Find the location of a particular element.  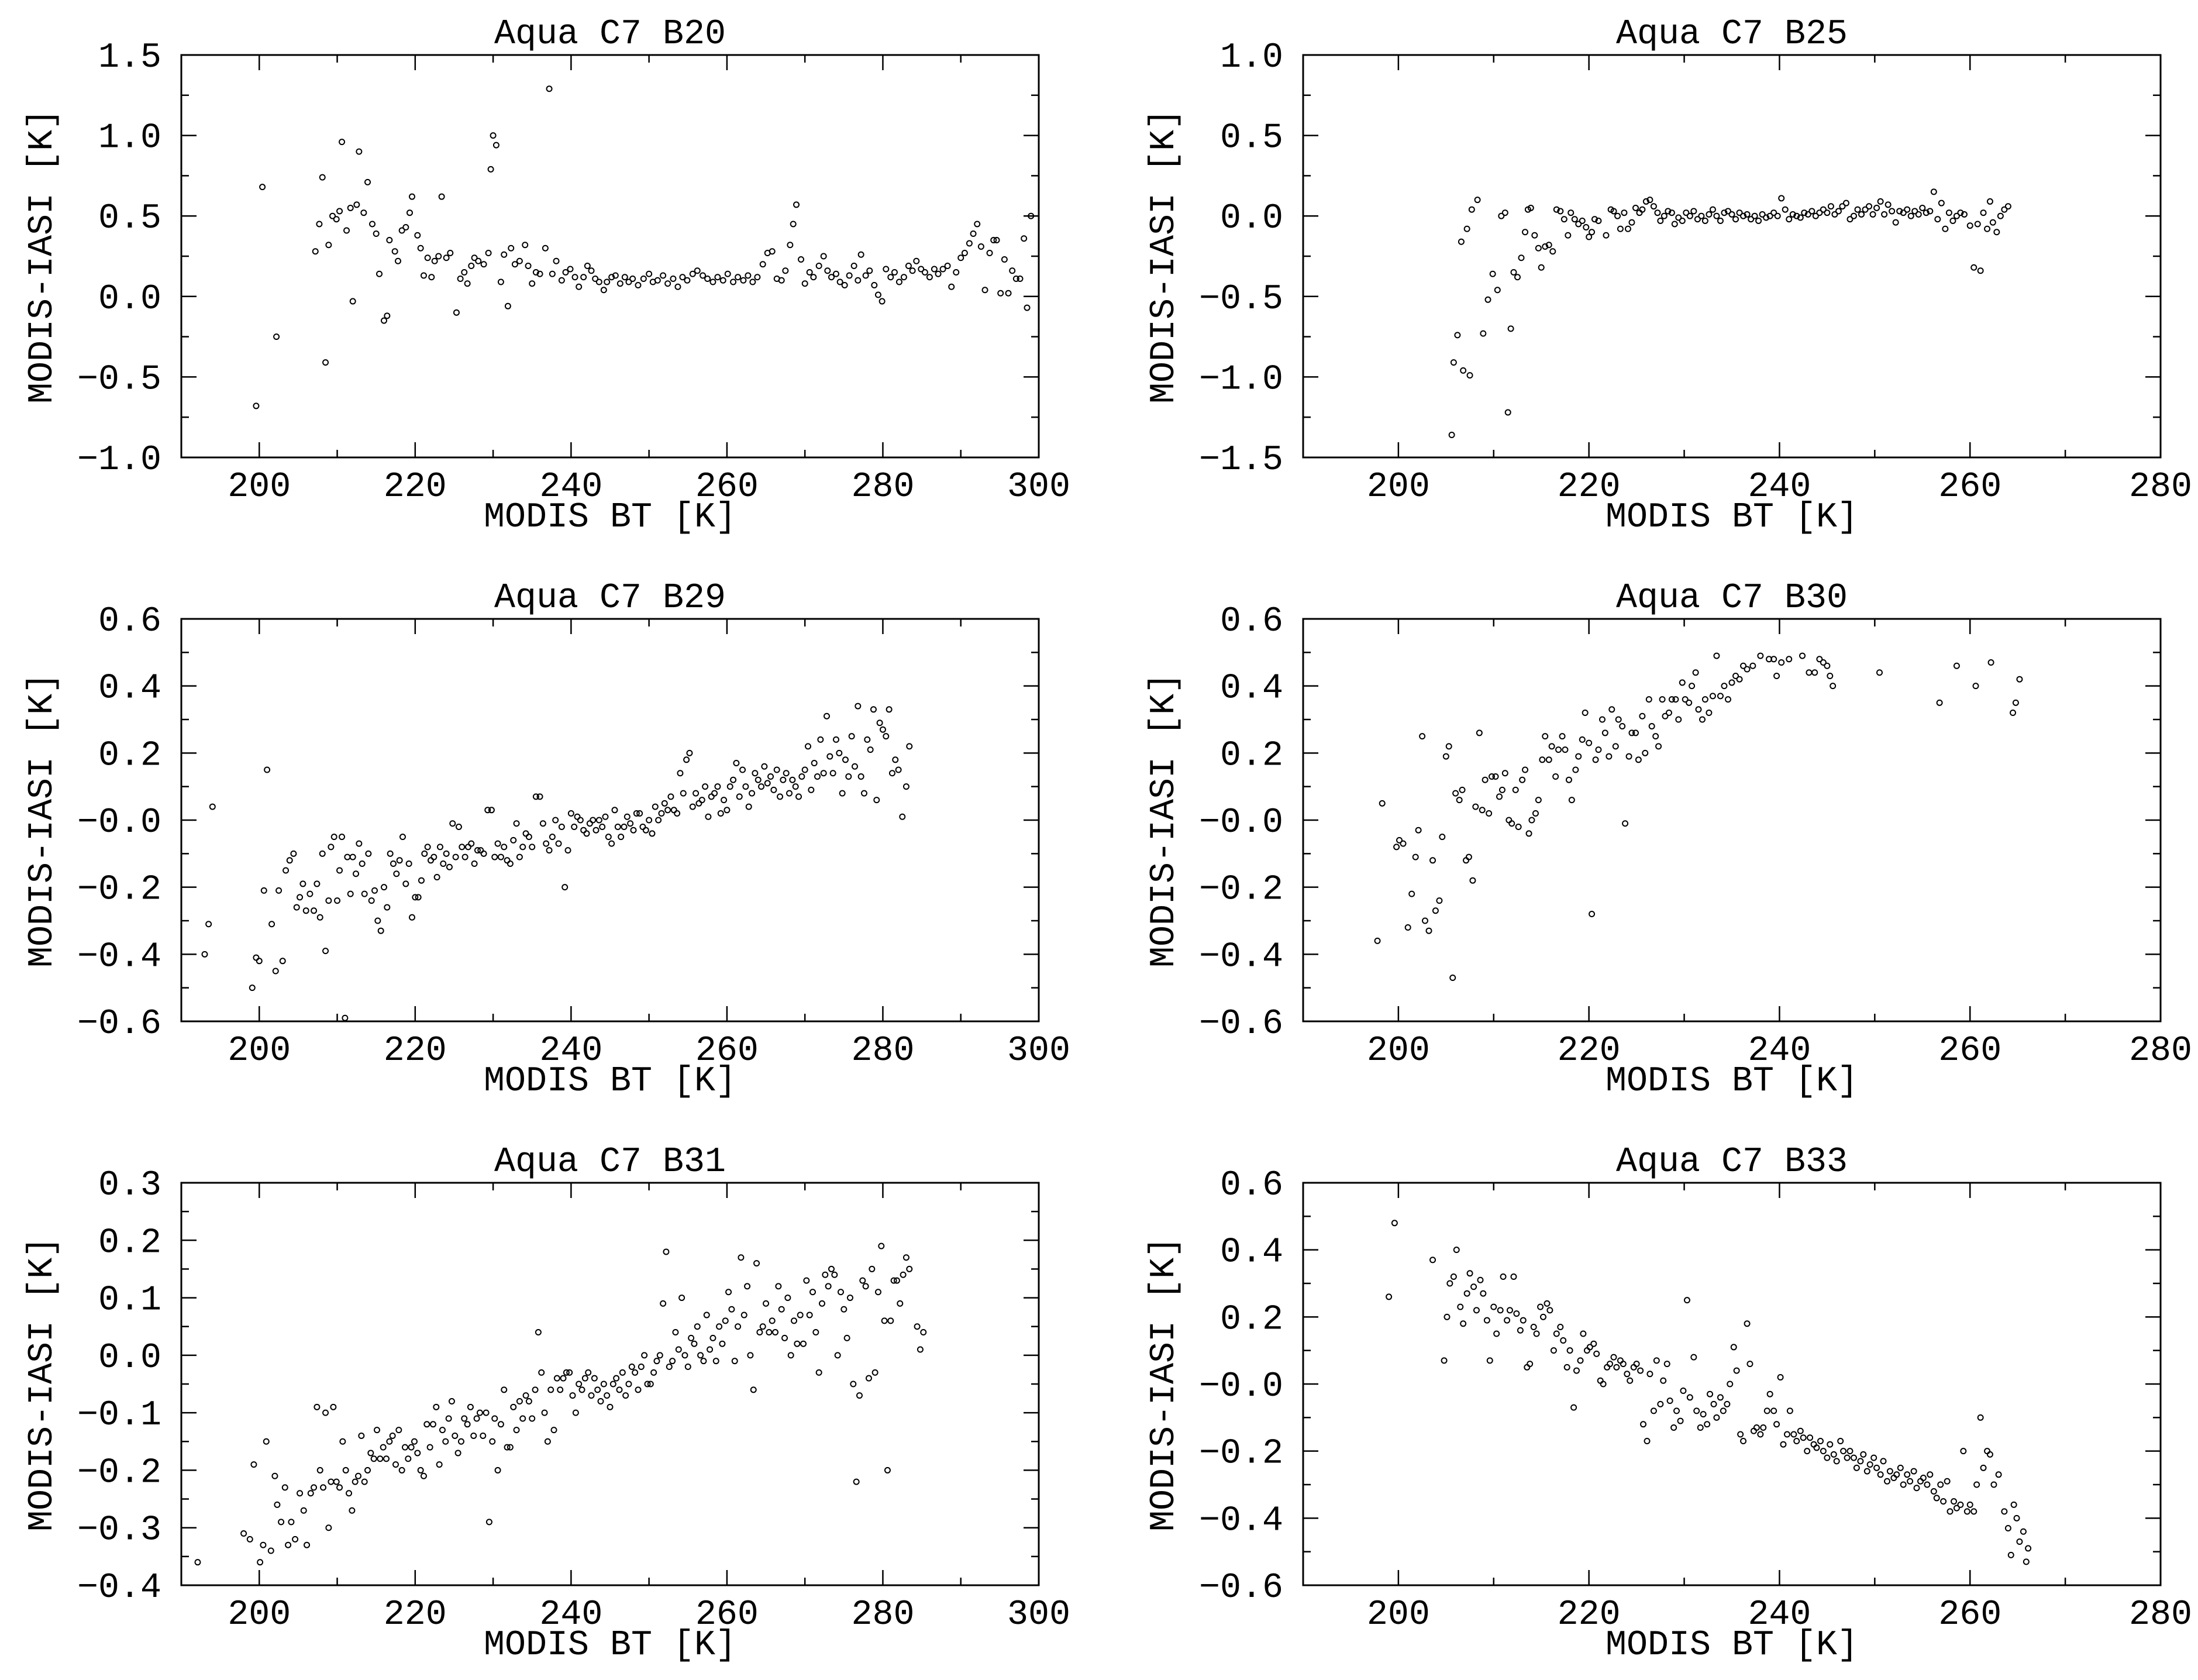

x-tick-label: 300 is located at coordinates (1038, 1051).